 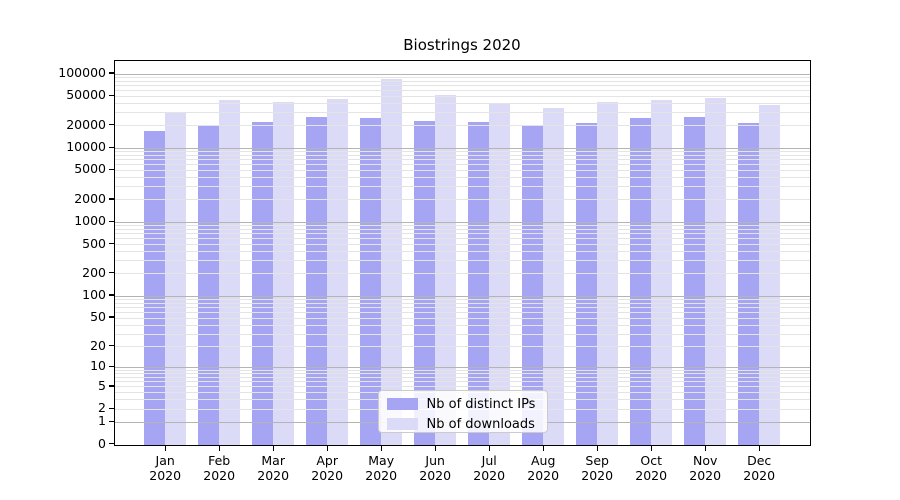 I want to click on legend-label-downloads: Nb of downloads, so click(x=480, y=424).